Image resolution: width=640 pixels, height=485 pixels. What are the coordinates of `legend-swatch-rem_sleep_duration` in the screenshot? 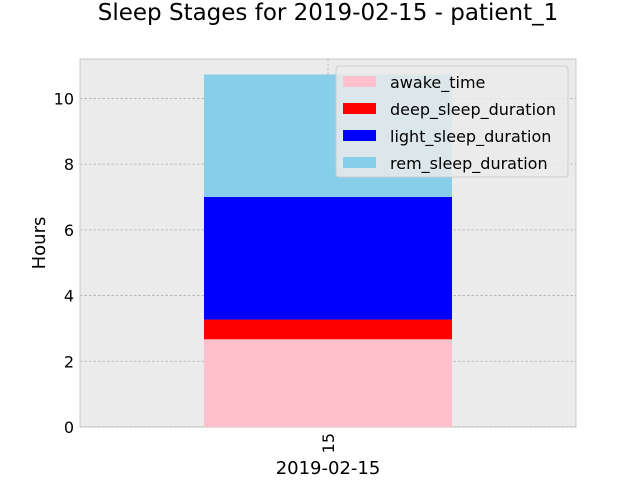 It's located at (359, 162).